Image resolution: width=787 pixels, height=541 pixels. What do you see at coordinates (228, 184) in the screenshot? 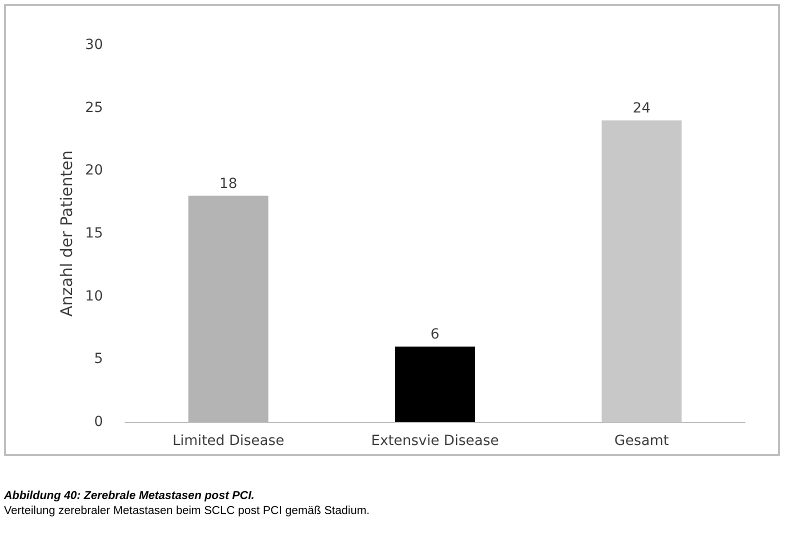
I see `data-label: 18` at bounding box center [228, 184].